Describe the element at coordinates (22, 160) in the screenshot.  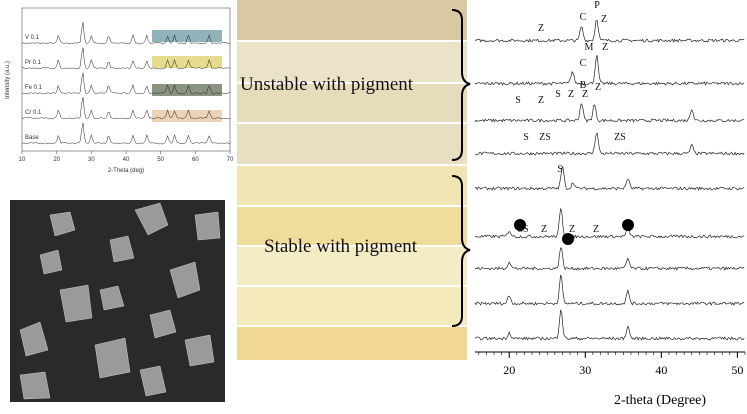
I see `tick-label: 10` at that location.